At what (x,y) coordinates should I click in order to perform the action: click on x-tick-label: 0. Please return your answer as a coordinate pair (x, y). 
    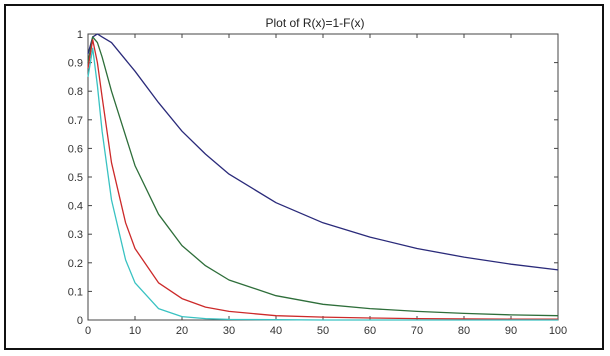
    Looking at the image, I should click on (88, 331).